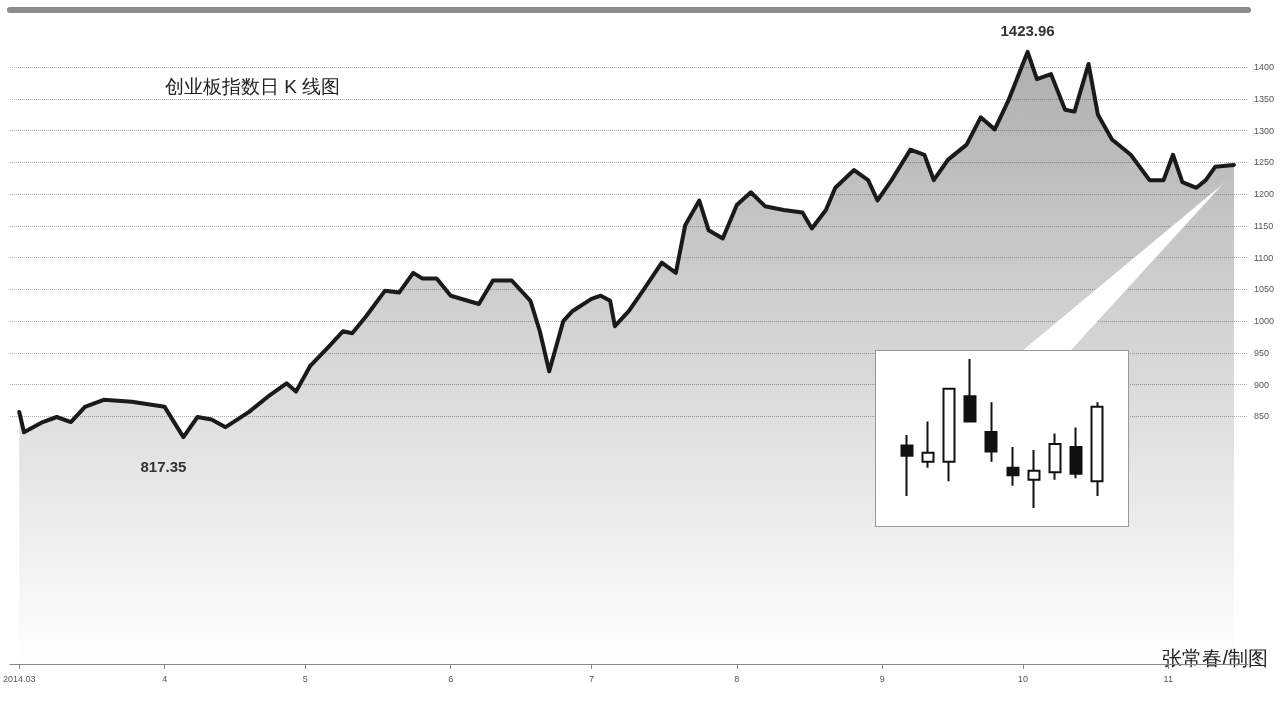 This screenshot has height=704, width=1288. What do you see at coordinates (165, 678) in the screenshot?
I see `x-tick-label: 4` at bounding box center [165, 678].